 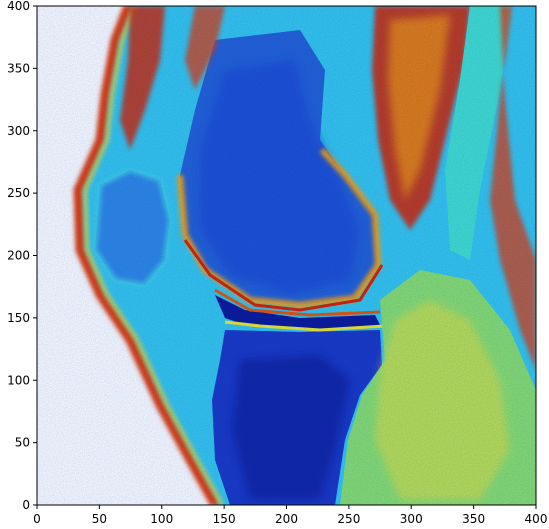 What do you see at coordinates (18, 318) in the screenshot?
I see `y-tick-label: 150` at bounding box center [18, 318].